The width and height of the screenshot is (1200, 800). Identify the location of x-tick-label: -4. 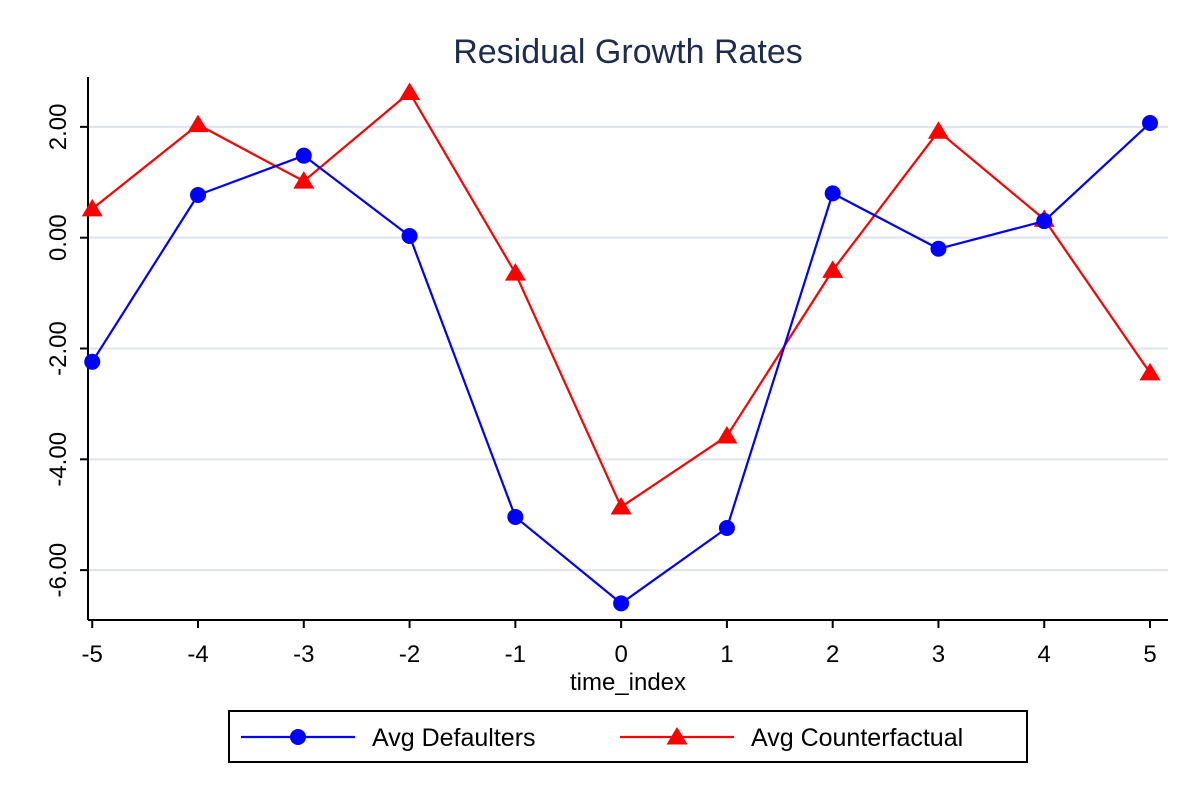
(197, 654).